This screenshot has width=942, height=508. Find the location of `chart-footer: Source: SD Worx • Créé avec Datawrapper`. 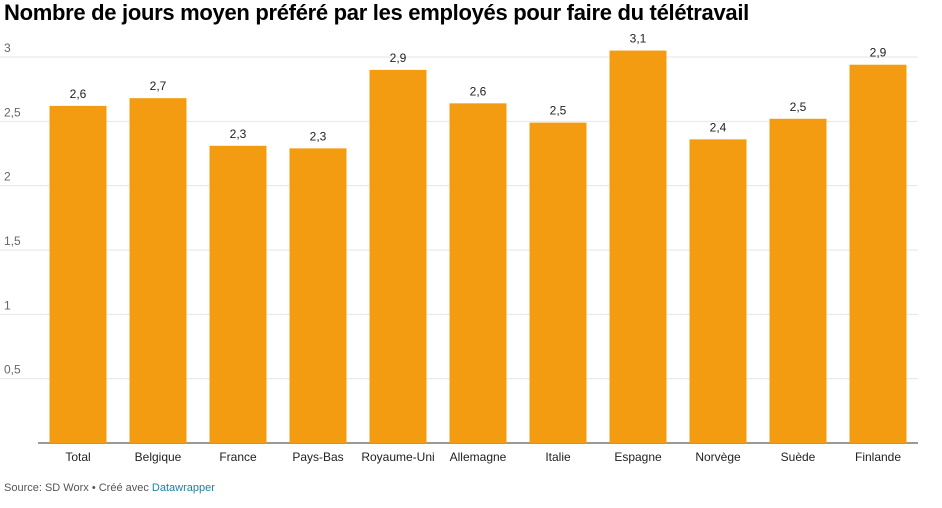

chart-footer: Source: SD Worx • Créé avec Datawrapper is located at coordinates (109, 488).